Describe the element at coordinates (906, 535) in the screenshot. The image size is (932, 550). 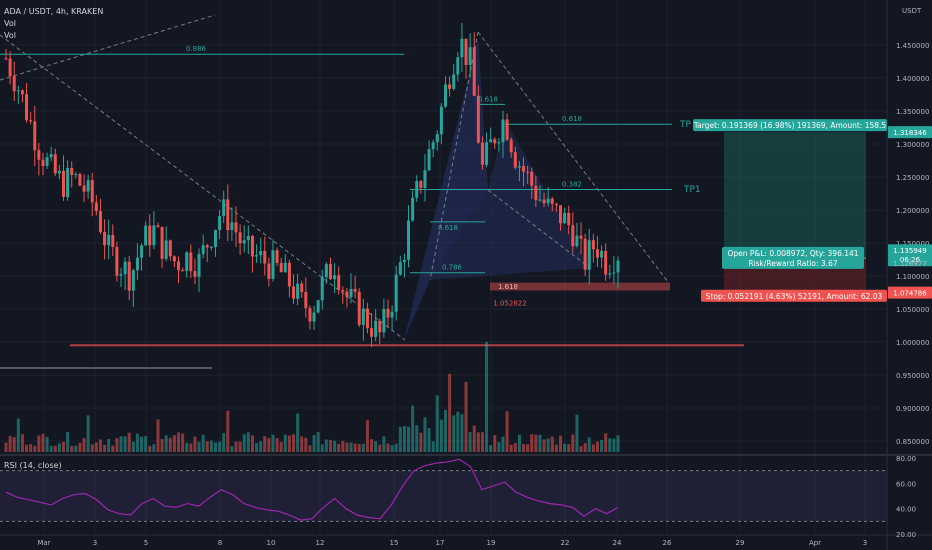
I see `rsi-tick-label: 20.00` at that location.